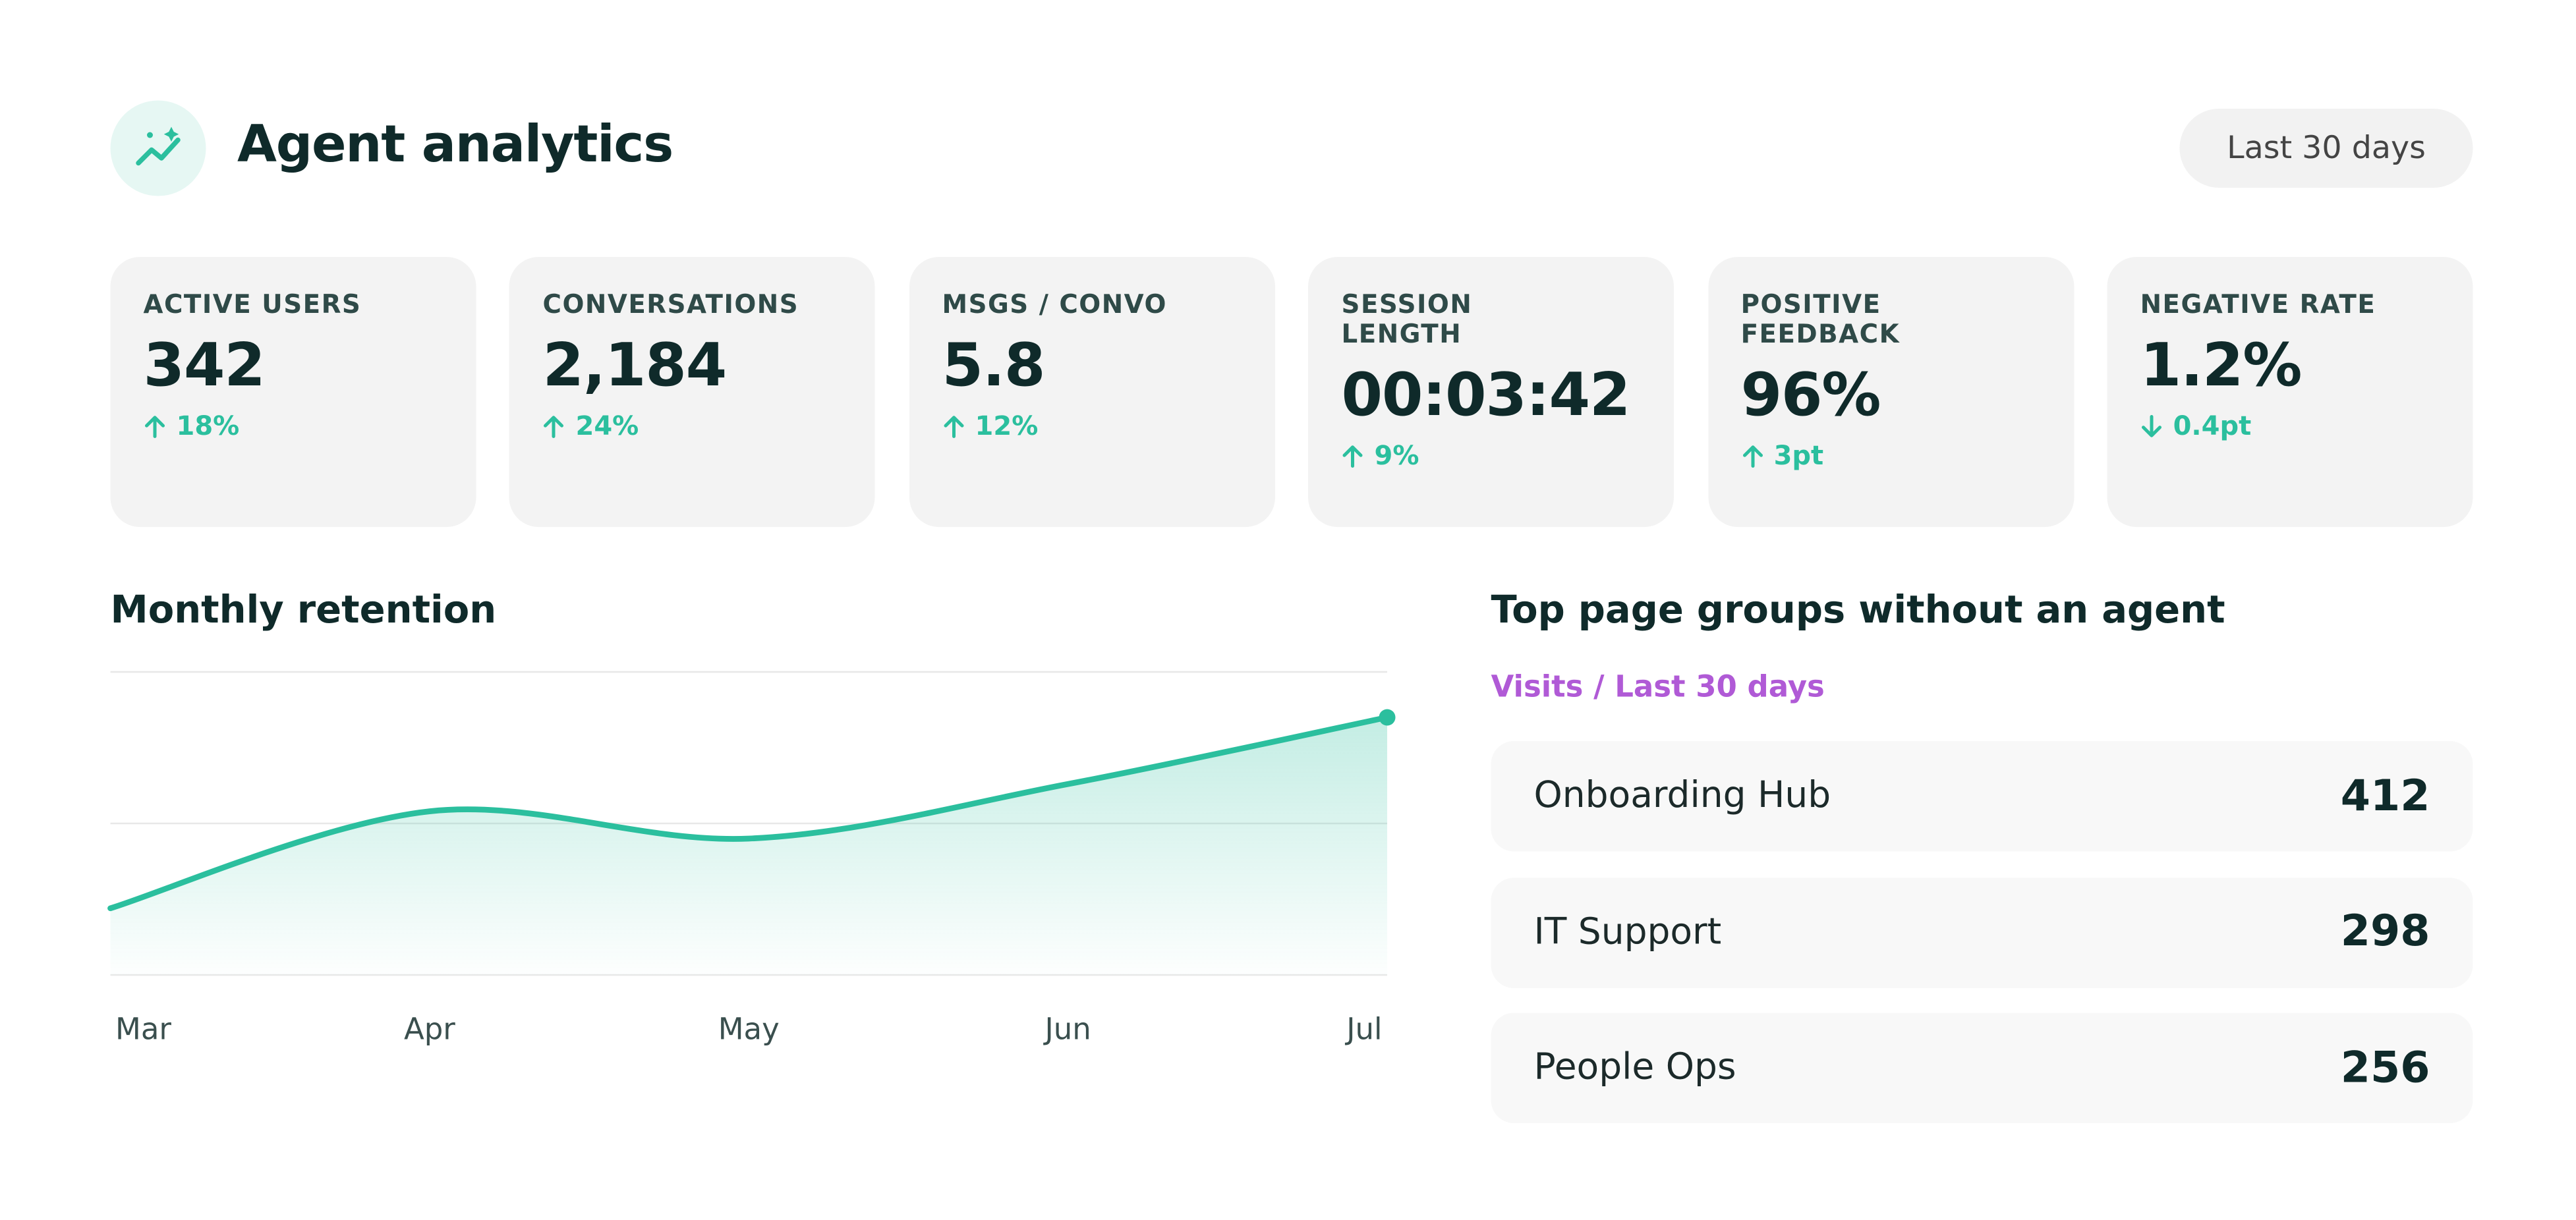  I want to click on kpi-card: NEGATIVE RATE 1.2% 0.4pt, so click(2290, 392).